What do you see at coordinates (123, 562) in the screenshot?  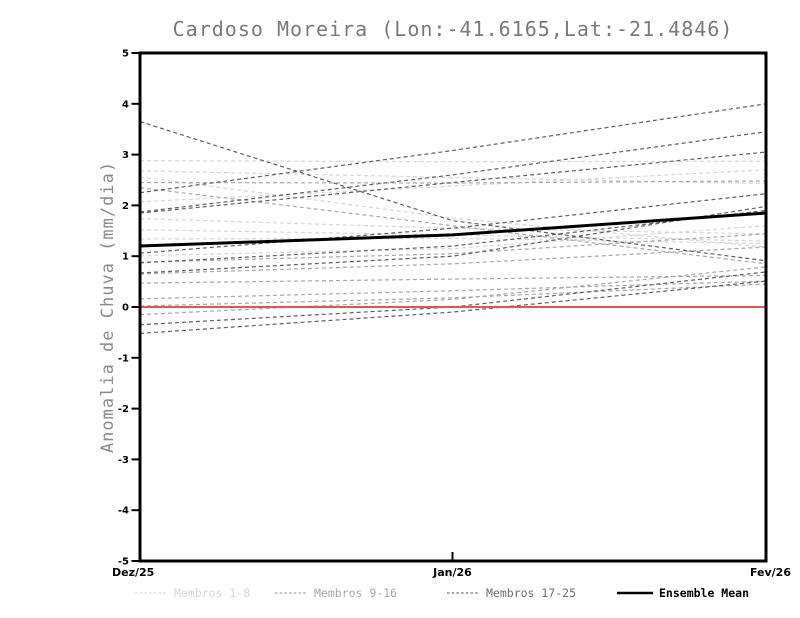 I see `y-tick-label: -5` at bounding box center [123, 562].